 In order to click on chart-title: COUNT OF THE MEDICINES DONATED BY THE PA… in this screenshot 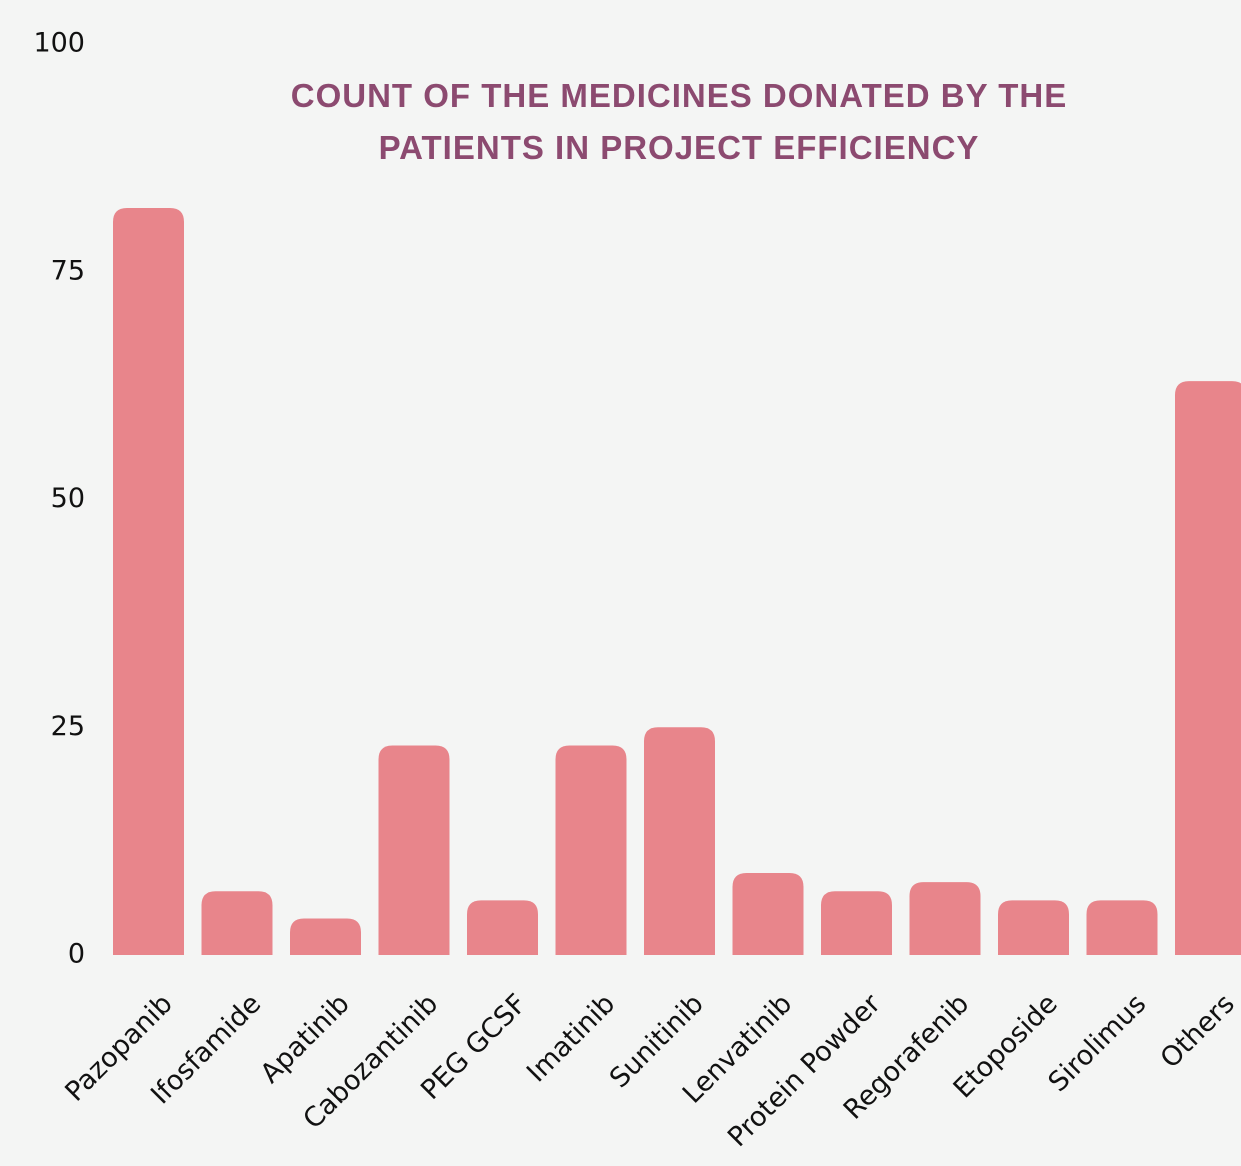, I will do `click(679, 121)`.